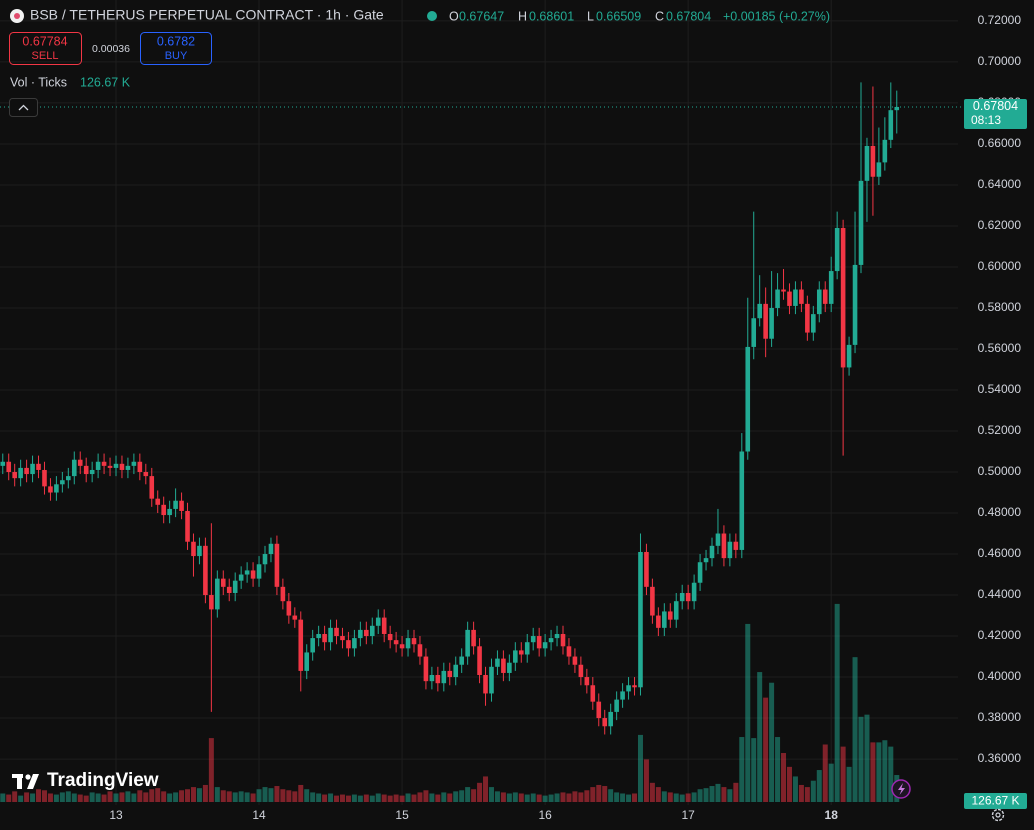  Describe the element at coordinates (590, 16) in the screenshot. I see `ohlc-label: L` at that location.